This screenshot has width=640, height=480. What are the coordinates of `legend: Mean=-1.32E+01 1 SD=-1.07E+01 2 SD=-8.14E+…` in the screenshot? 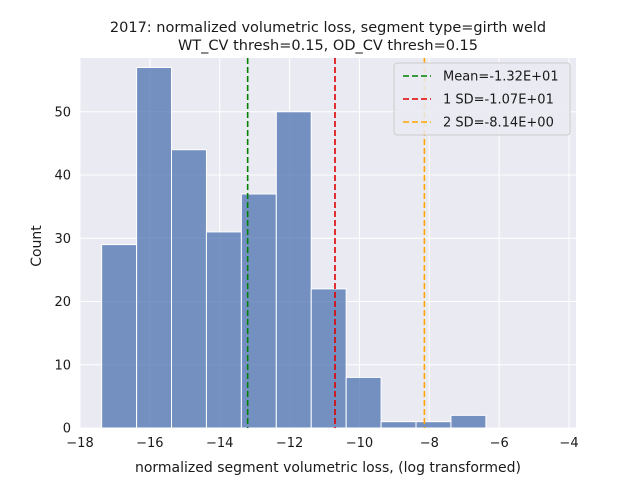 It's located at (482, 99).